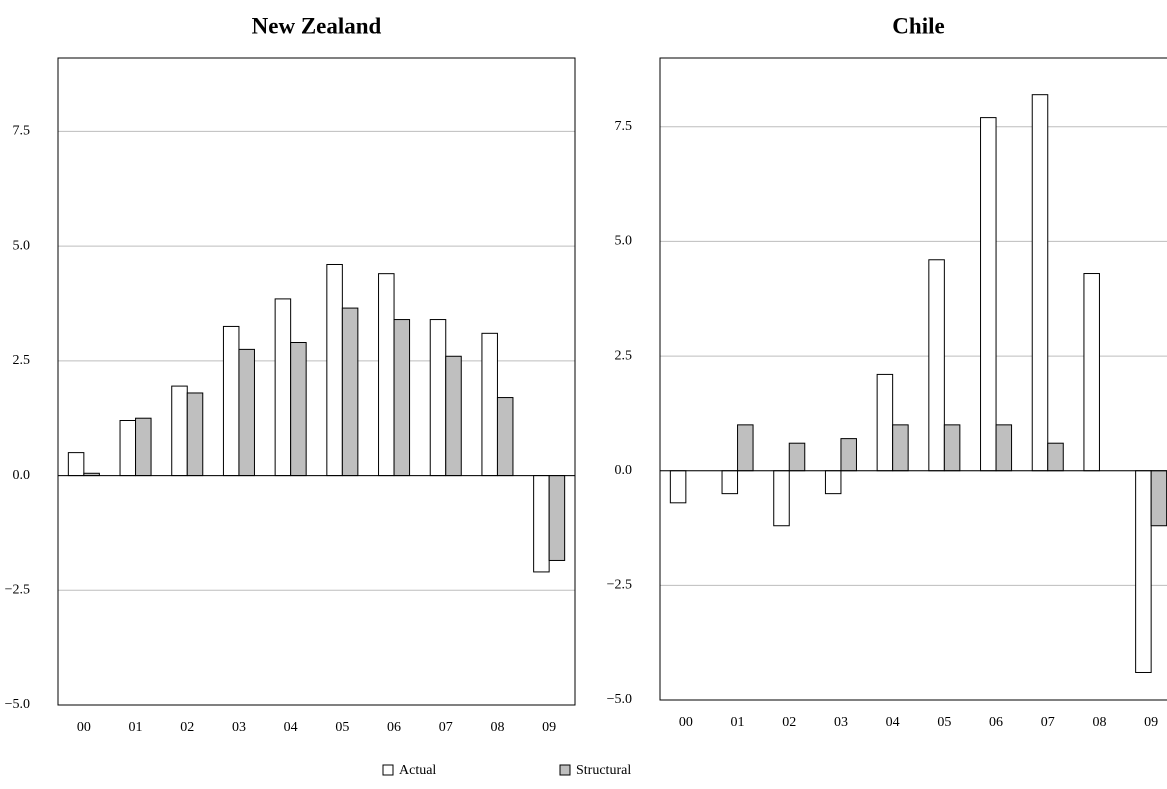 Image resolution: width=1167 pixels, height=789 pixels. What do you see at coordinates (918, 25) in the screenshot?
I see `chart-title: Chile` at bounding box center [918, 25].